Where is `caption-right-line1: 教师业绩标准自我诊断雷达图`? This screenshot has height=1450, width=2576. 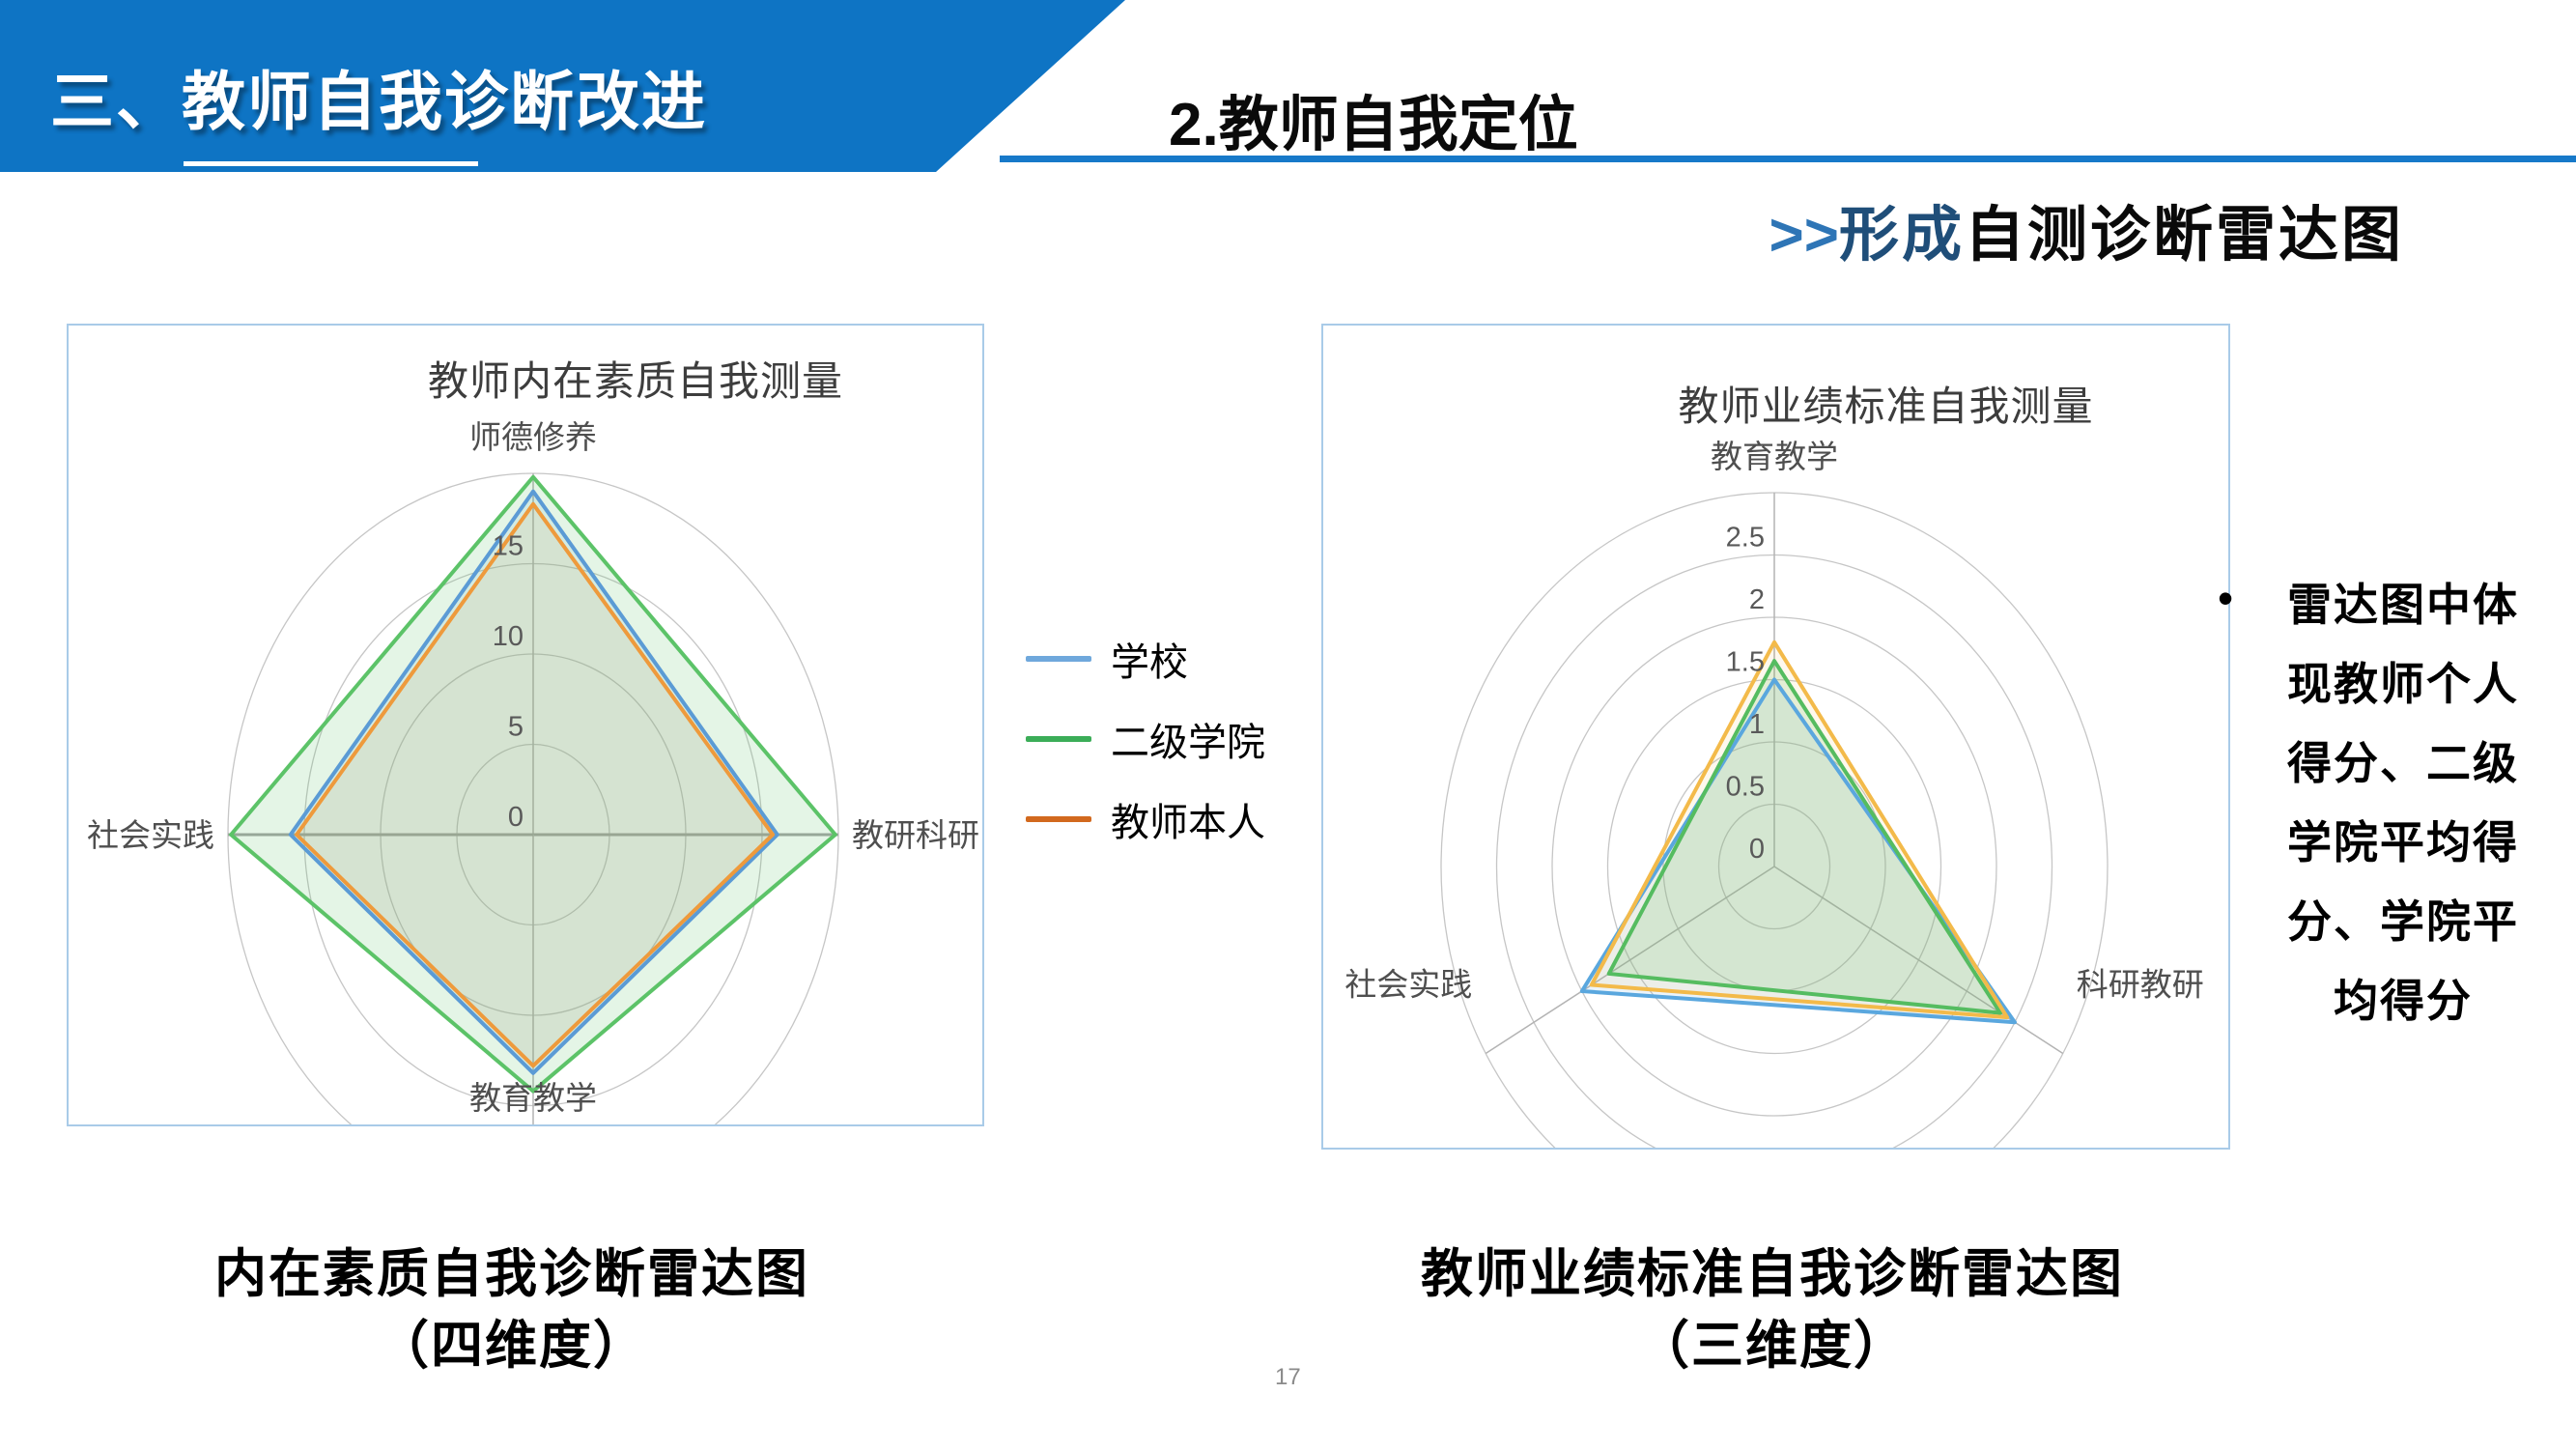
caption-right-line1: 教师业绩标准自我诊断雷达图 is located at coordinates (1772, 1274).